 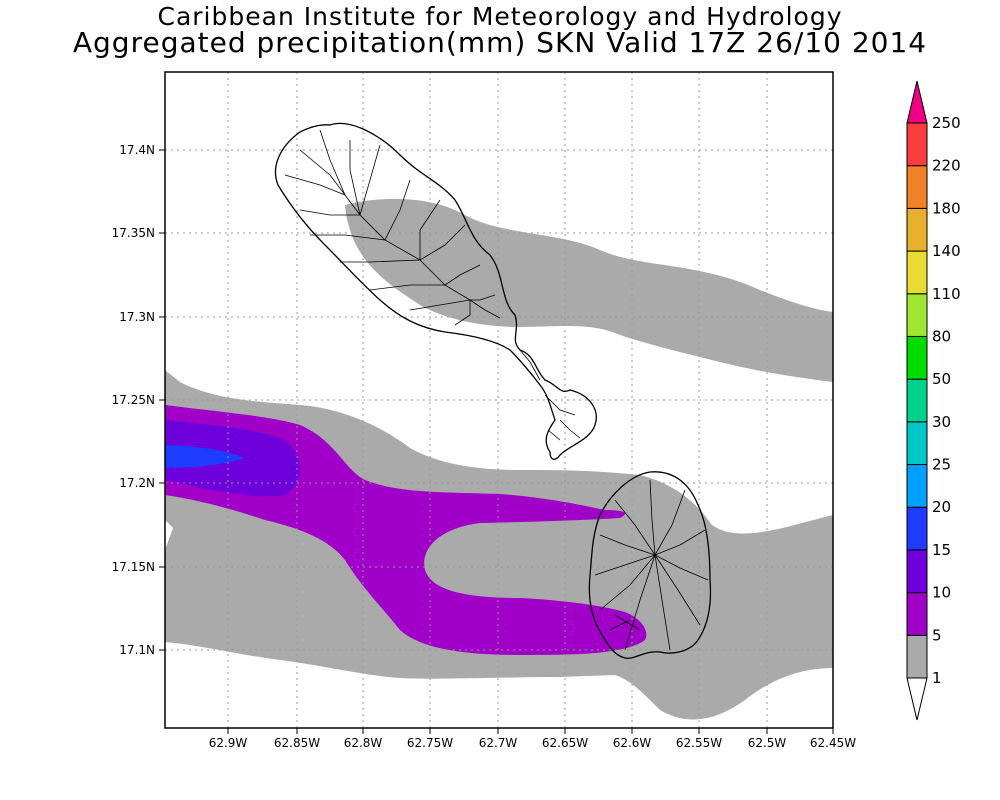 What do you see at coordinates (133, 567) in the screenshot?
I see `y-tick-label: 17.15N` at bounding box center [133, 567].